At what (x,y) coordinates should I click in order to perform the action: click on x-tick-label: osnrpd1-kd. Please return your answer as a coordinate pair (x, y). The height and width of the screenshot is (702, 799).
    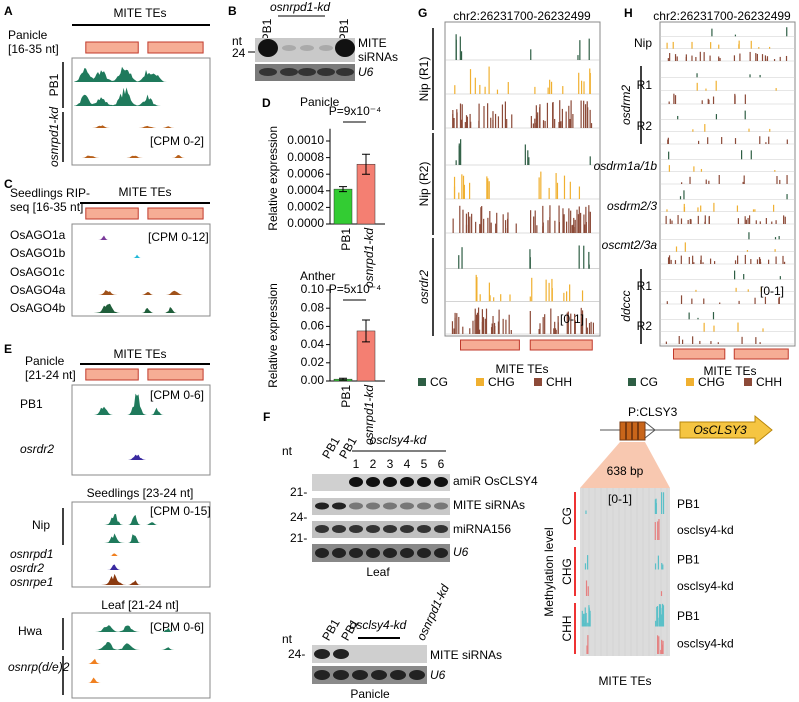
    Looking at the image, I should click on (369, 258).